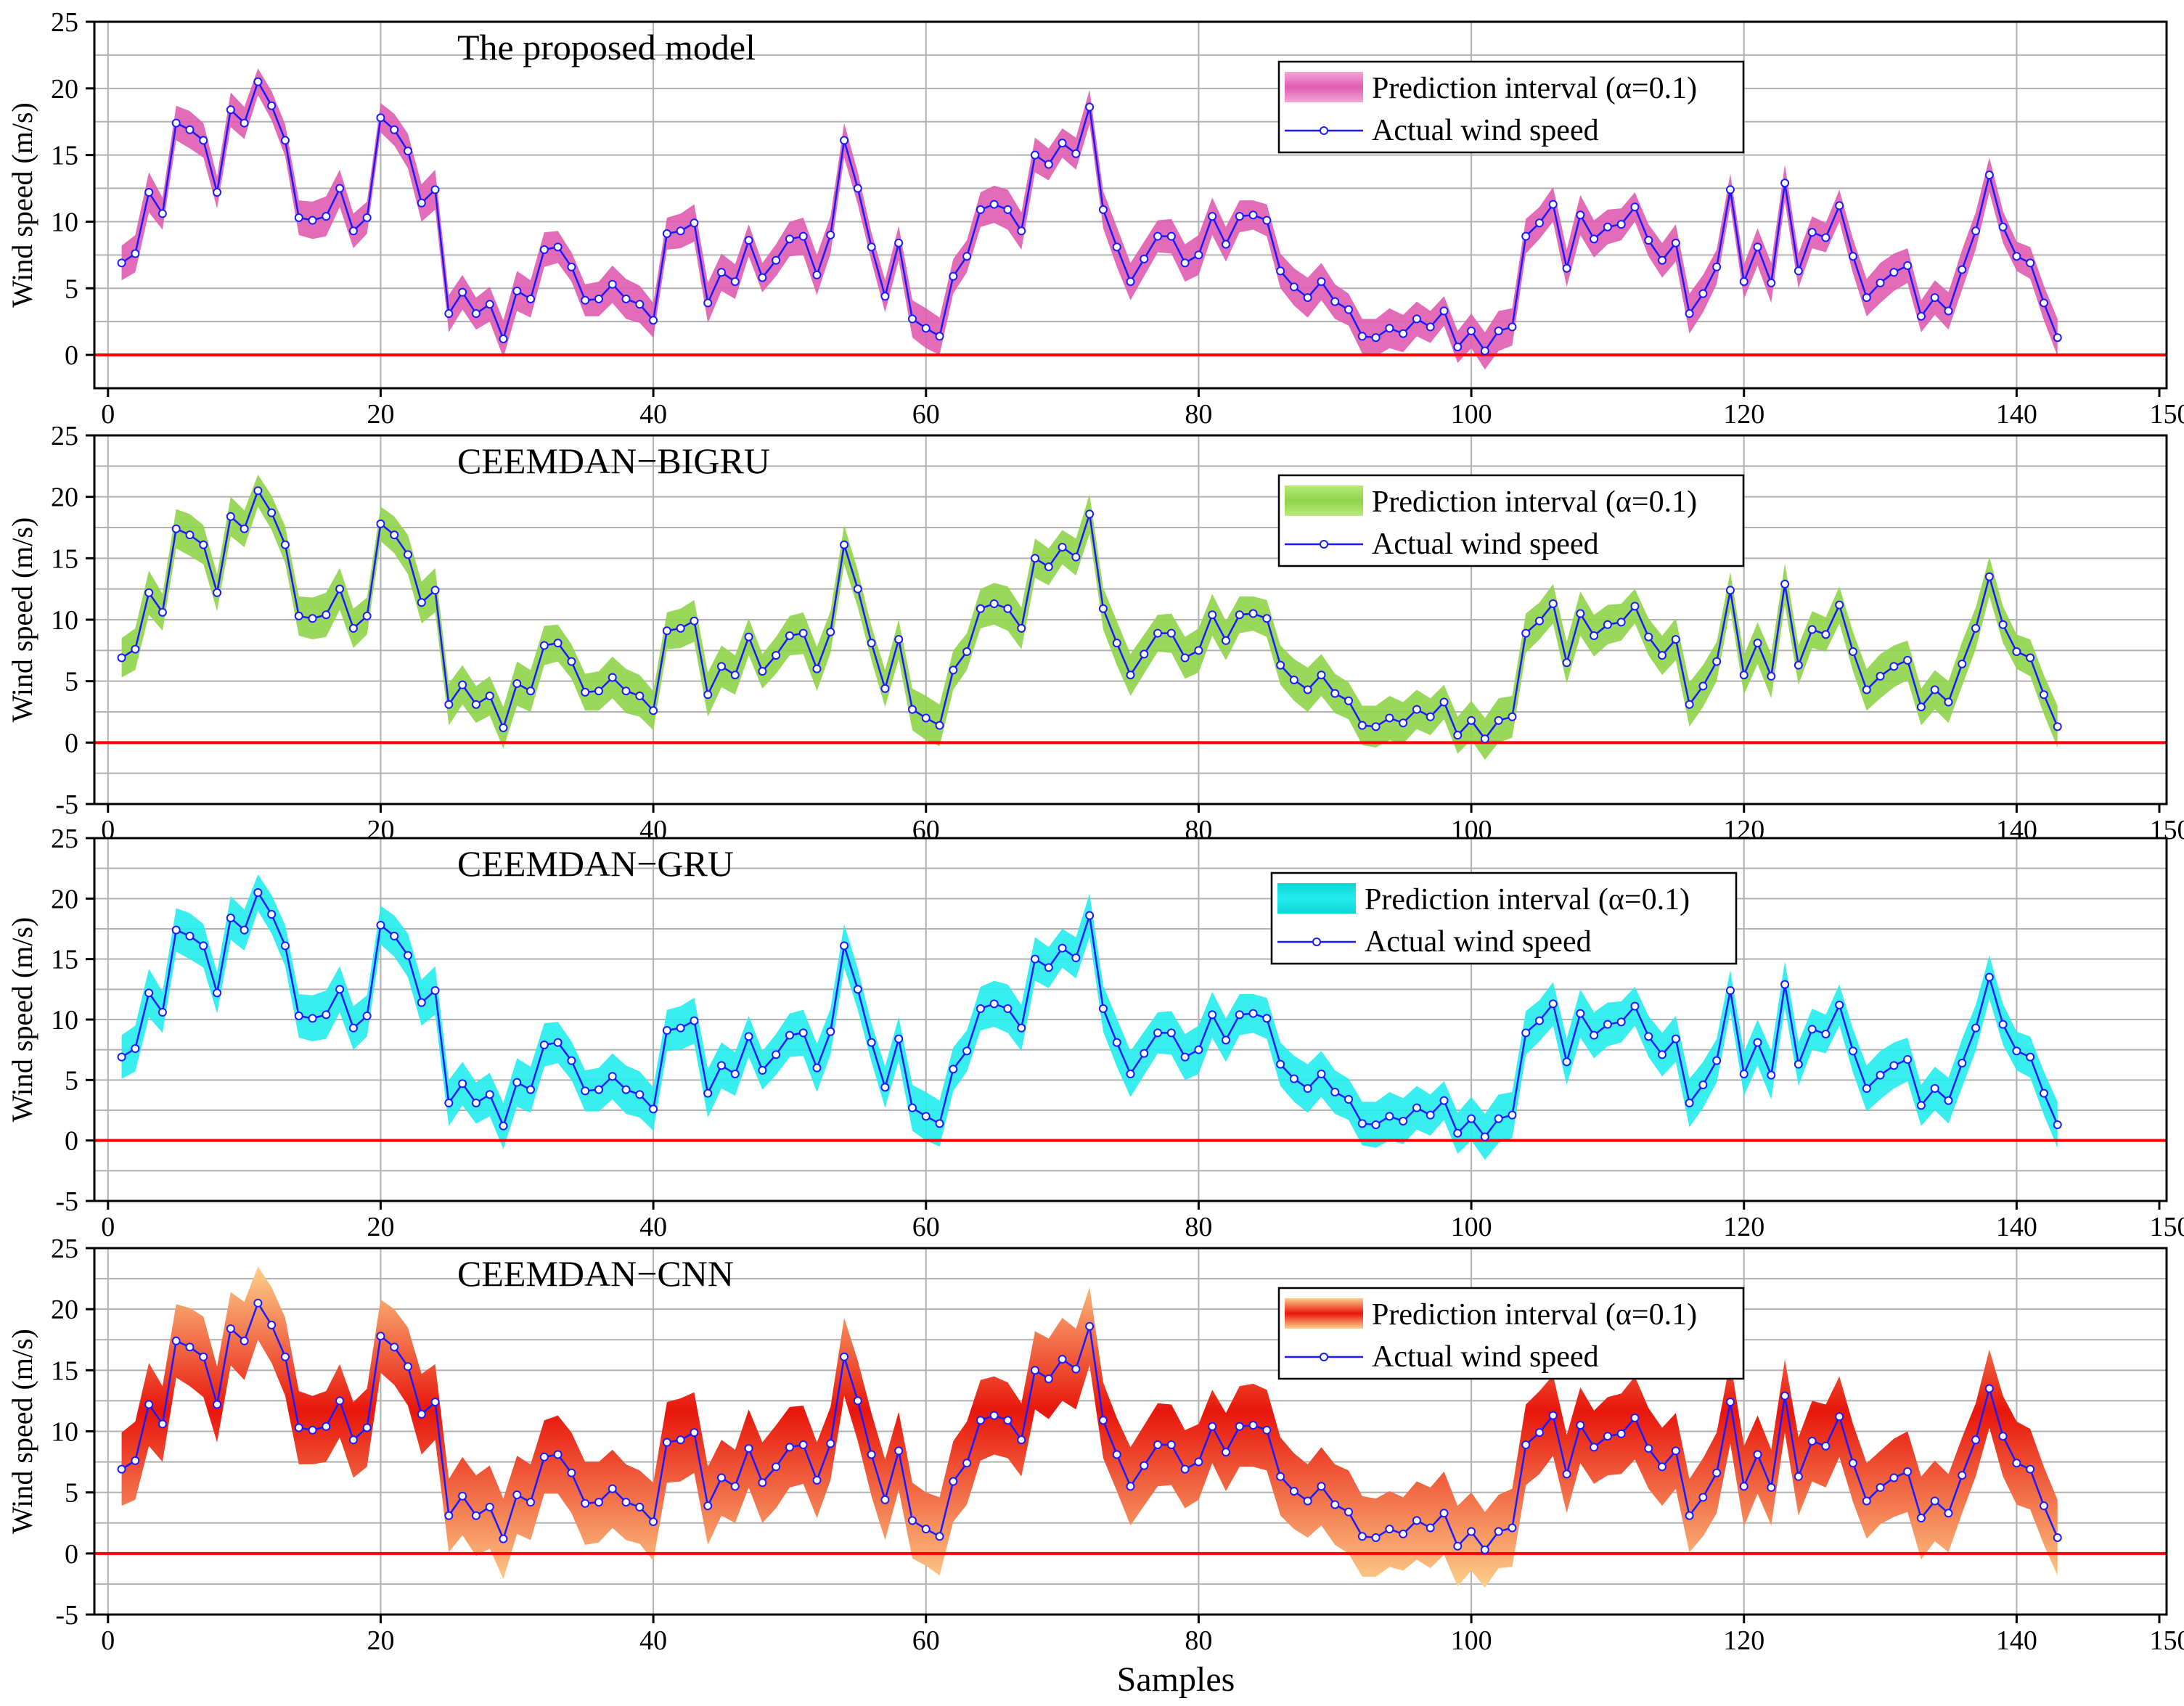 The width and height of the screenshot is (2184, 1706). What do you see at coordinates (613, 460) in the screenshot?
I see `panel-title: CEEMDAN−BIGRU` at bounding box center [613, 460].